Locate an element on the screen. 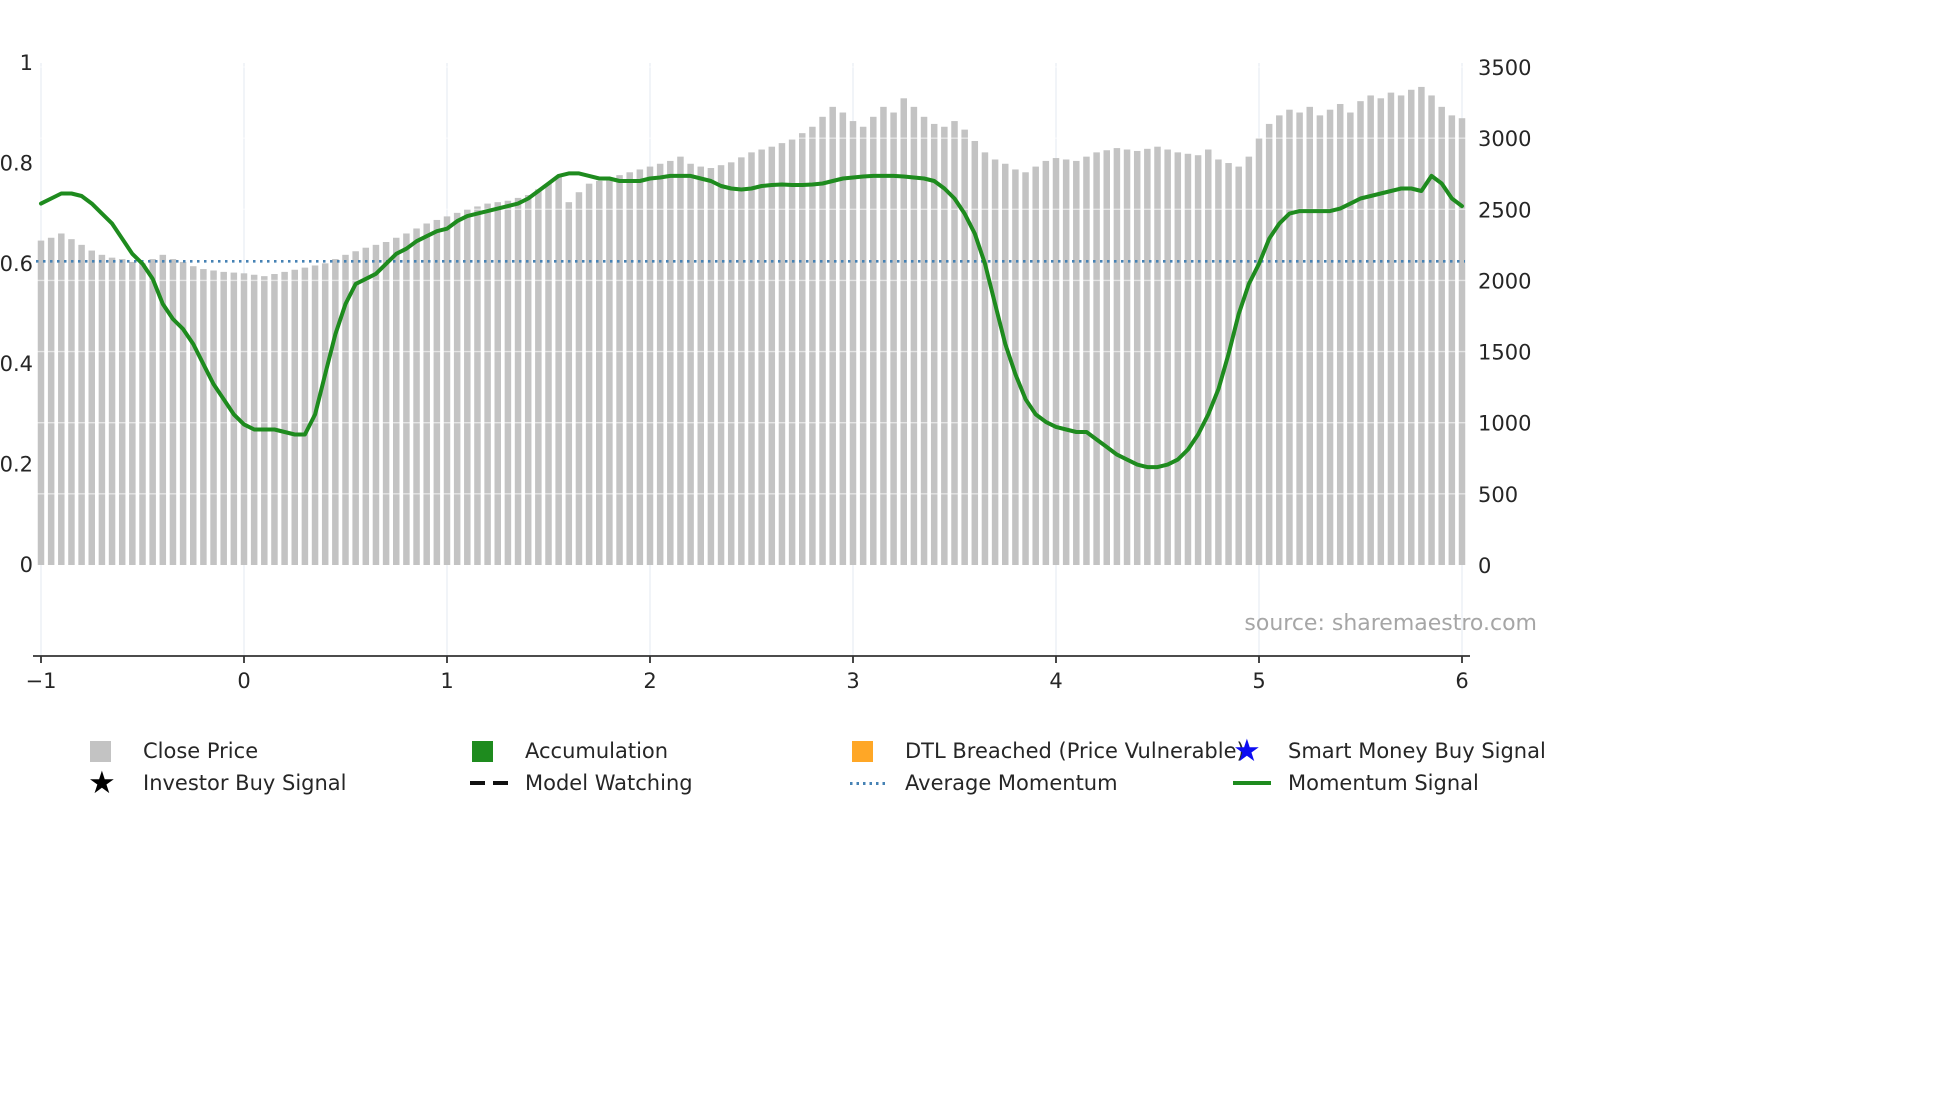 The width and height of the screenshot is (1960, 1102). y-tick-label-right: 2000 is located at coordinates (1504, 281).